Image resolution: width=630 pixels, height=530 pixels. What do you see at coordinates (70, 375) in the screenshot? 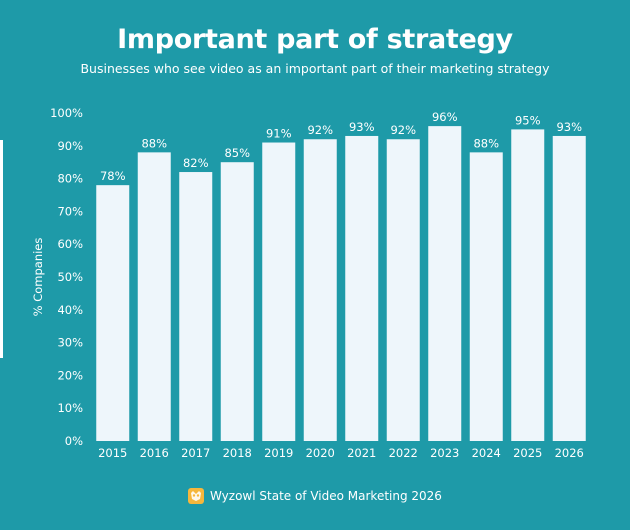
I see `y-tick-label: 20%` at bounding box center [70, 375].